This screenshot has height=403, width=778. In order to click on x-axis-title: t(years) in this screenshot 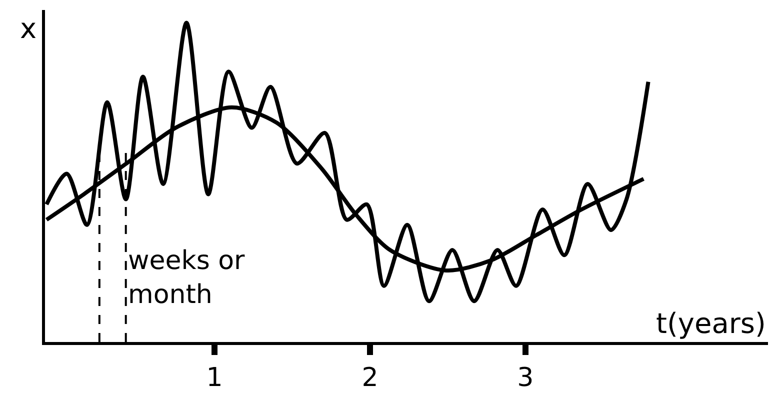, I will do `click(711, 323)`.